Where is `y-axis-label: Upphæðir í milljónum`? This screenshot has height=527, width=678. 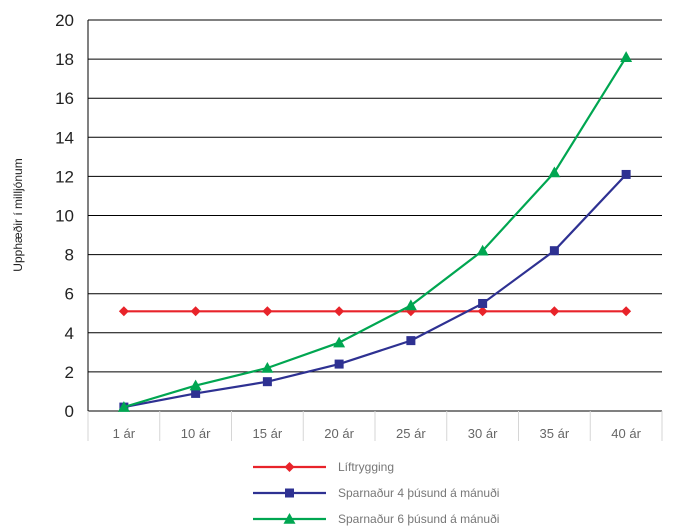 y-axis-label: Upphæðir í milljónum is located at coordinates (18, 214).